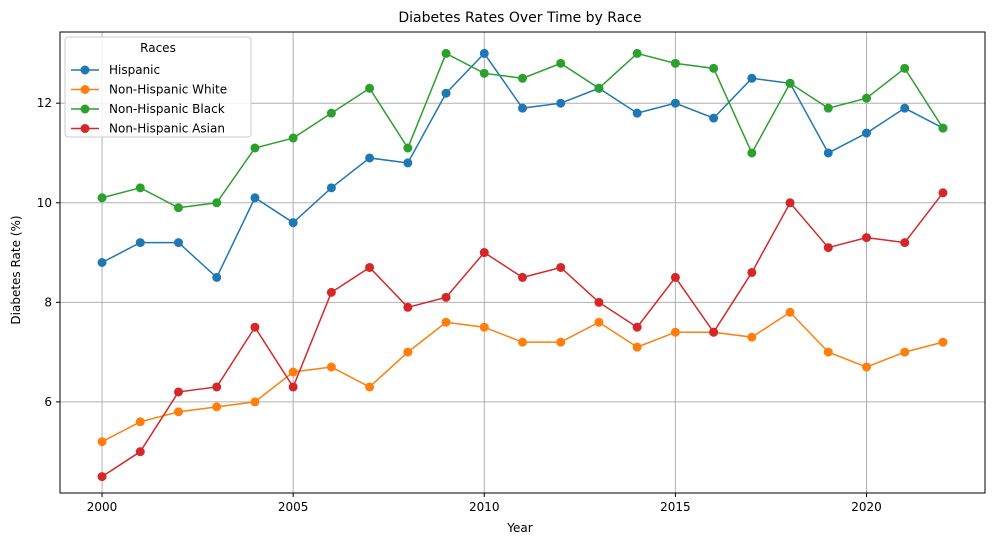  I want to click on legend-box, so click(158, 87).